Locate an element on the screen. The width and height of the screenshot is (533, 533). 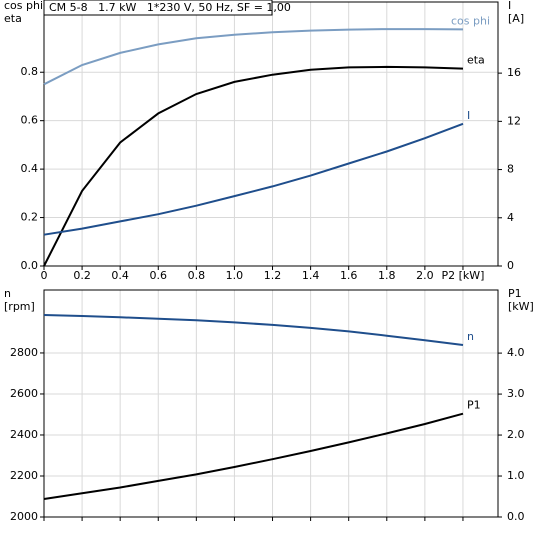
y-tick-label: 0.4 is located at coordinates (30, 168).